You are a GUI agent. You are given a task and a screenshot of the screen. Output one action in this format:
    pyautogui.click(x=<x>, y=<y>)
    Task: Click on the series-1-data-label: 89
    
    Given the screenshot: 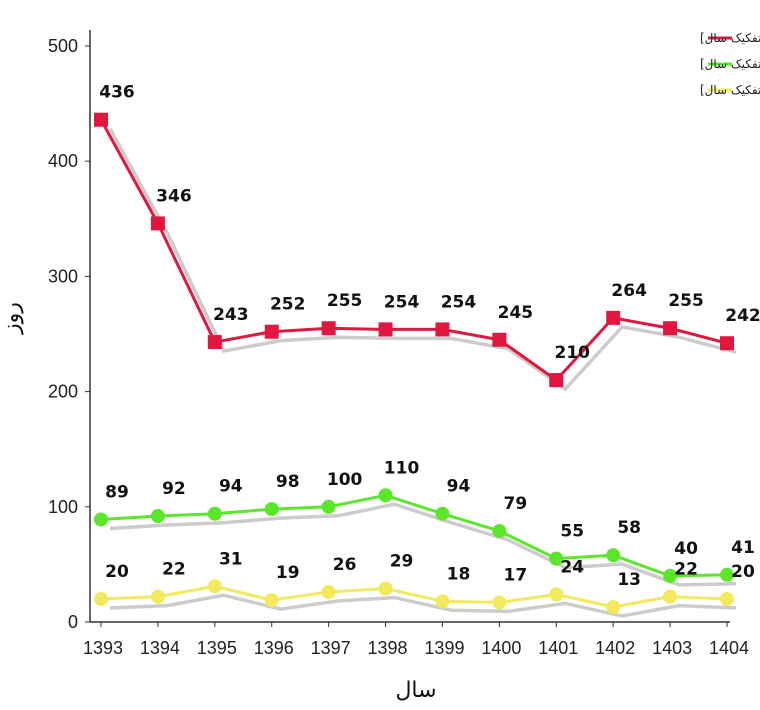 What is the action you would take?
    pyautogui.click(x=117, y=492)
    